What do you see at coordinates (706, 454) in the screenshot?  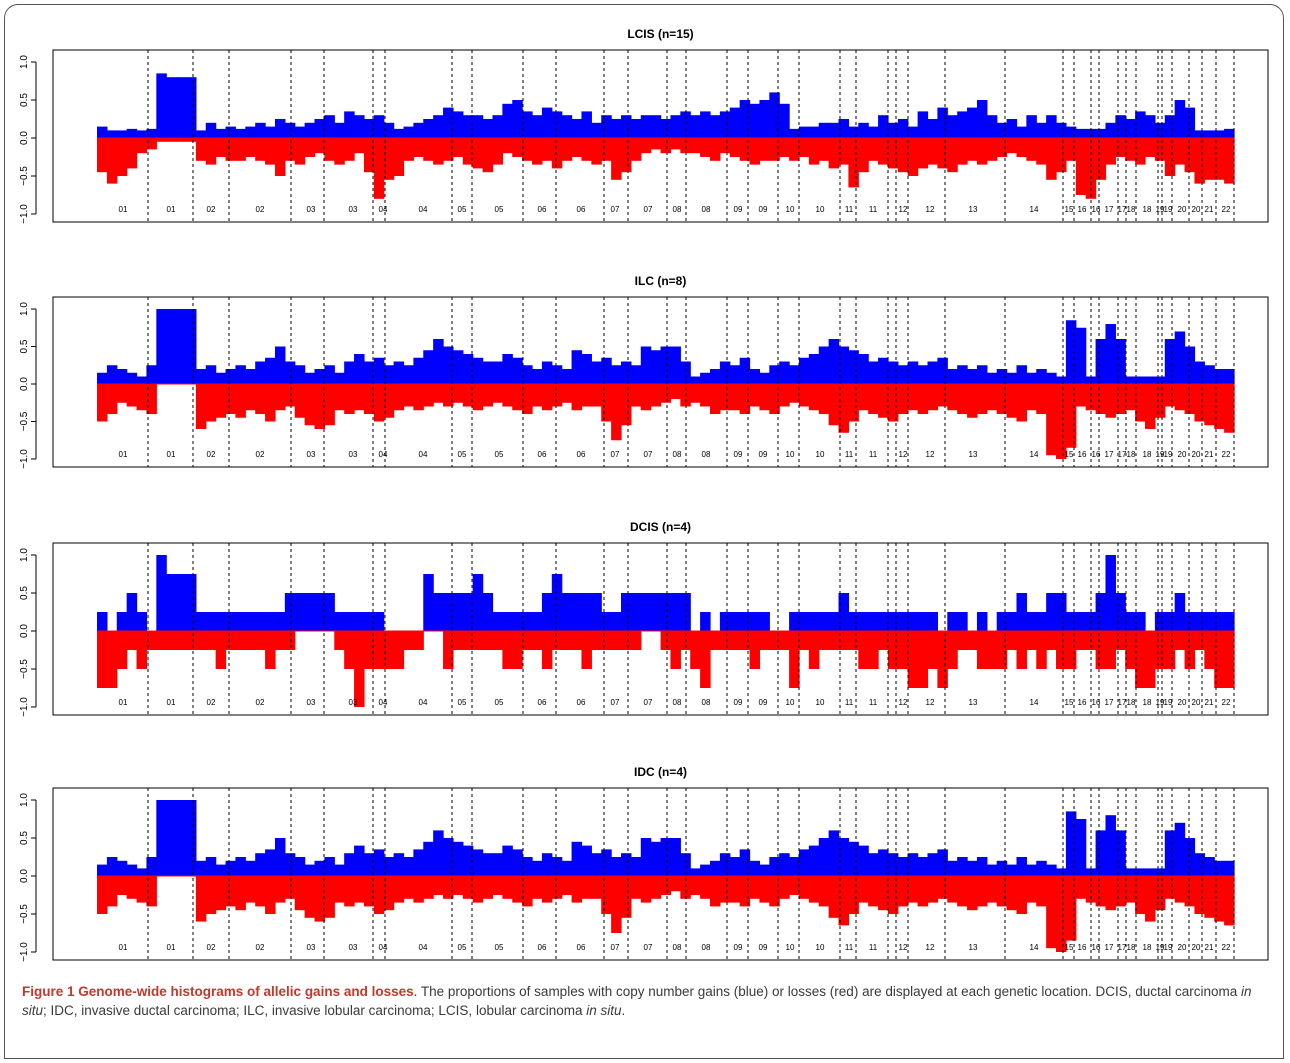 I see `chromosome-label: 08` at bounding box center [706, 454].